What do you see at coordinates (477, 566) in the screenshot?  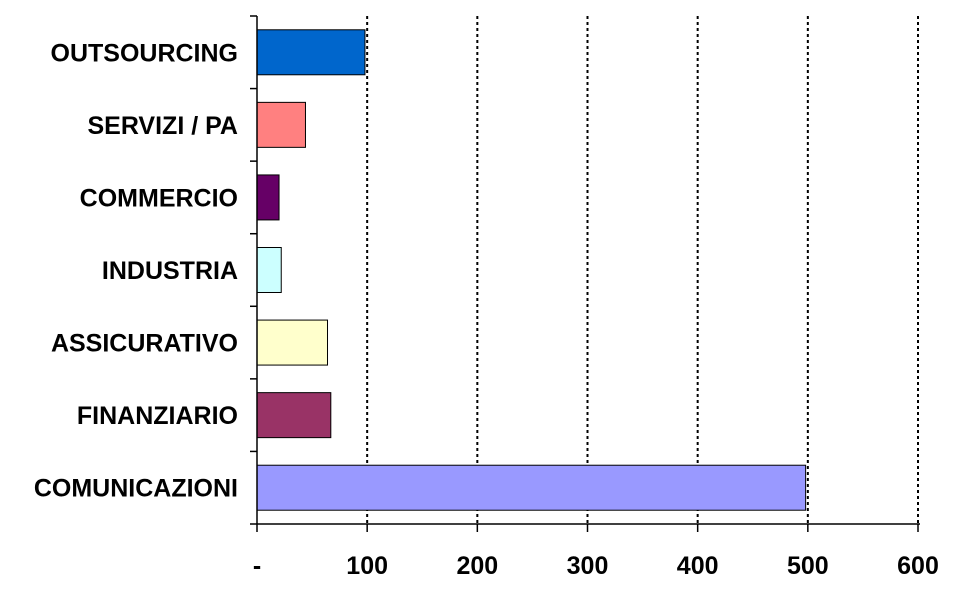 I see `x-tick-label: 200` at bounding box center [477, 566].